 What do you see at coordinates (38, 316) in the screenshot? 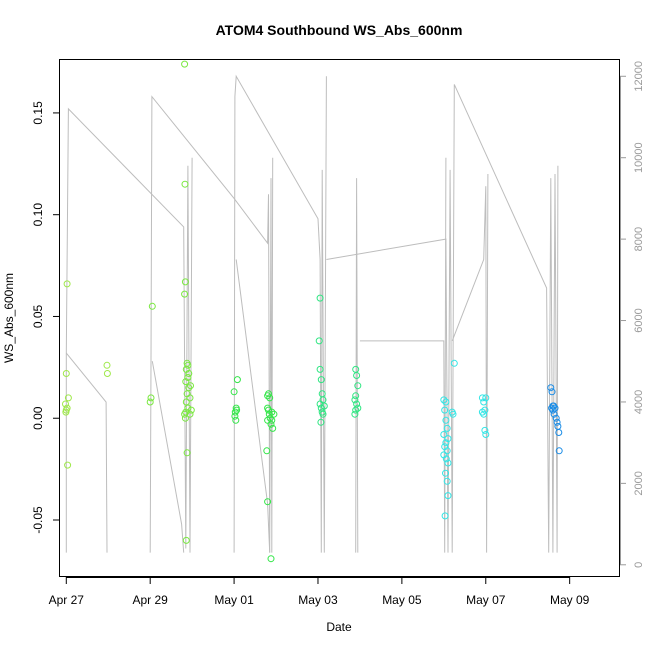
I see `y-tick-label-2: 0.05` at bounding box center [38, 316].